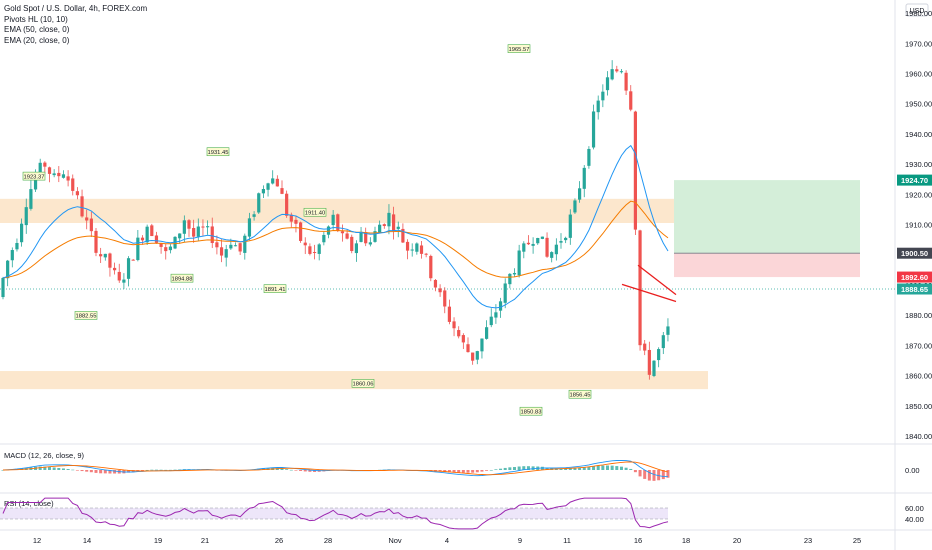  Describe the element at coordinates (36, 19) in the screenshot. I see `indicator-pivots: Pivots HL (10, 10)` at that location.